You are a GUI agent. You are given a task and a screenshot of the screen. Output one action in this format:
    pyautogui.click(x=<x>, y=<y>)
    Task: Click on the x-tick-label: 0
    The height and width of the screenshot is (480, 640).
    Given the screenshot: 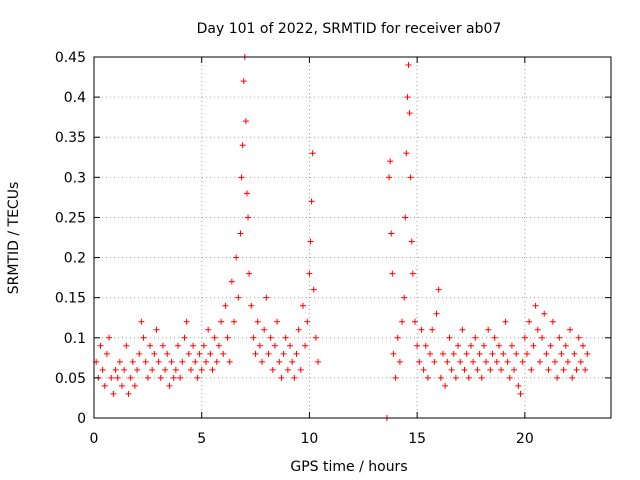 What is the action you would take?
    pyautogui.click(x=94, y=439)
    